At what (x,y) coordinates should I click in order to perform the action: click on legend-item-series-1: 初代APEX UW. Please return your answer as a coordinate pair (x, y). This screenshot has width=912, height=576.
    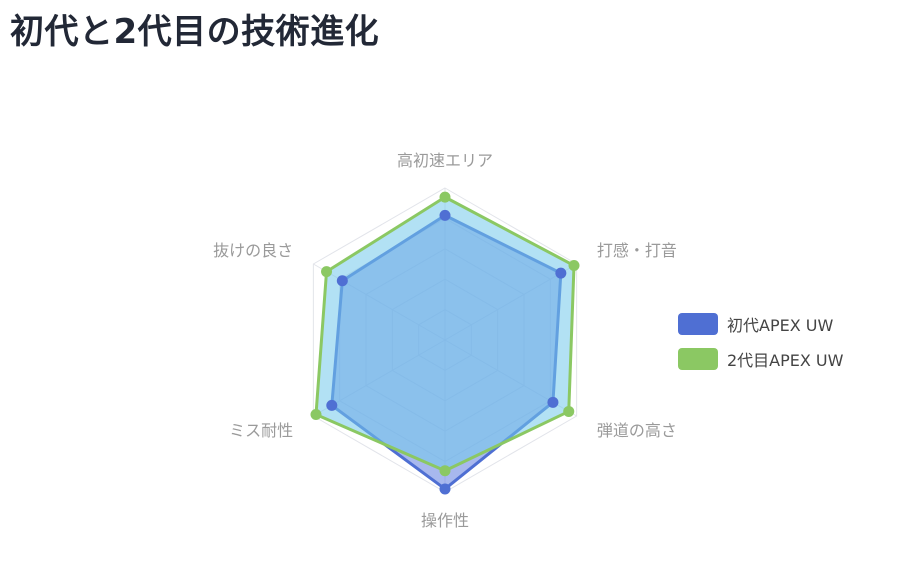
    Looking at the image, I should click on (760, 324).